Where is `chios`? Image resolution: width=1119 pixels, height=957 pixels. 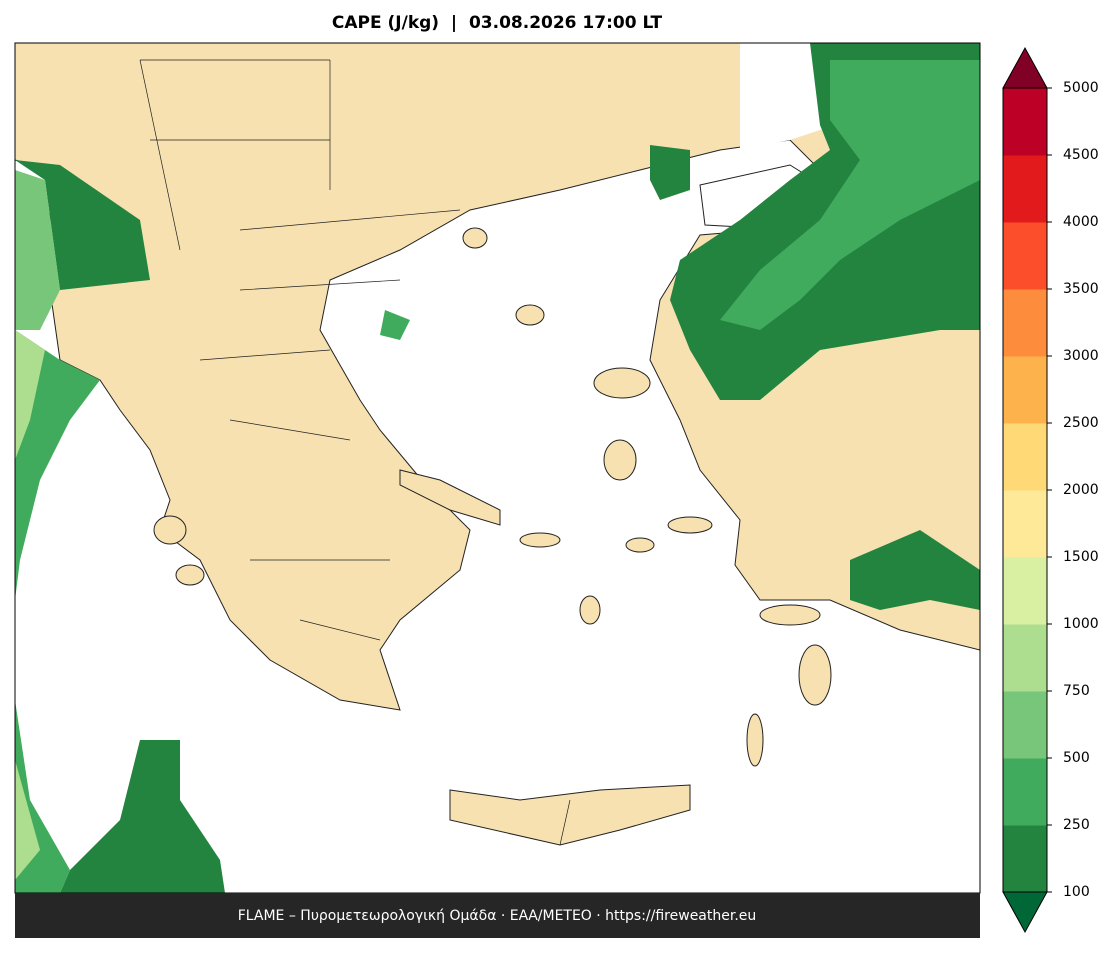
chios is located at coordinates (620, 460).